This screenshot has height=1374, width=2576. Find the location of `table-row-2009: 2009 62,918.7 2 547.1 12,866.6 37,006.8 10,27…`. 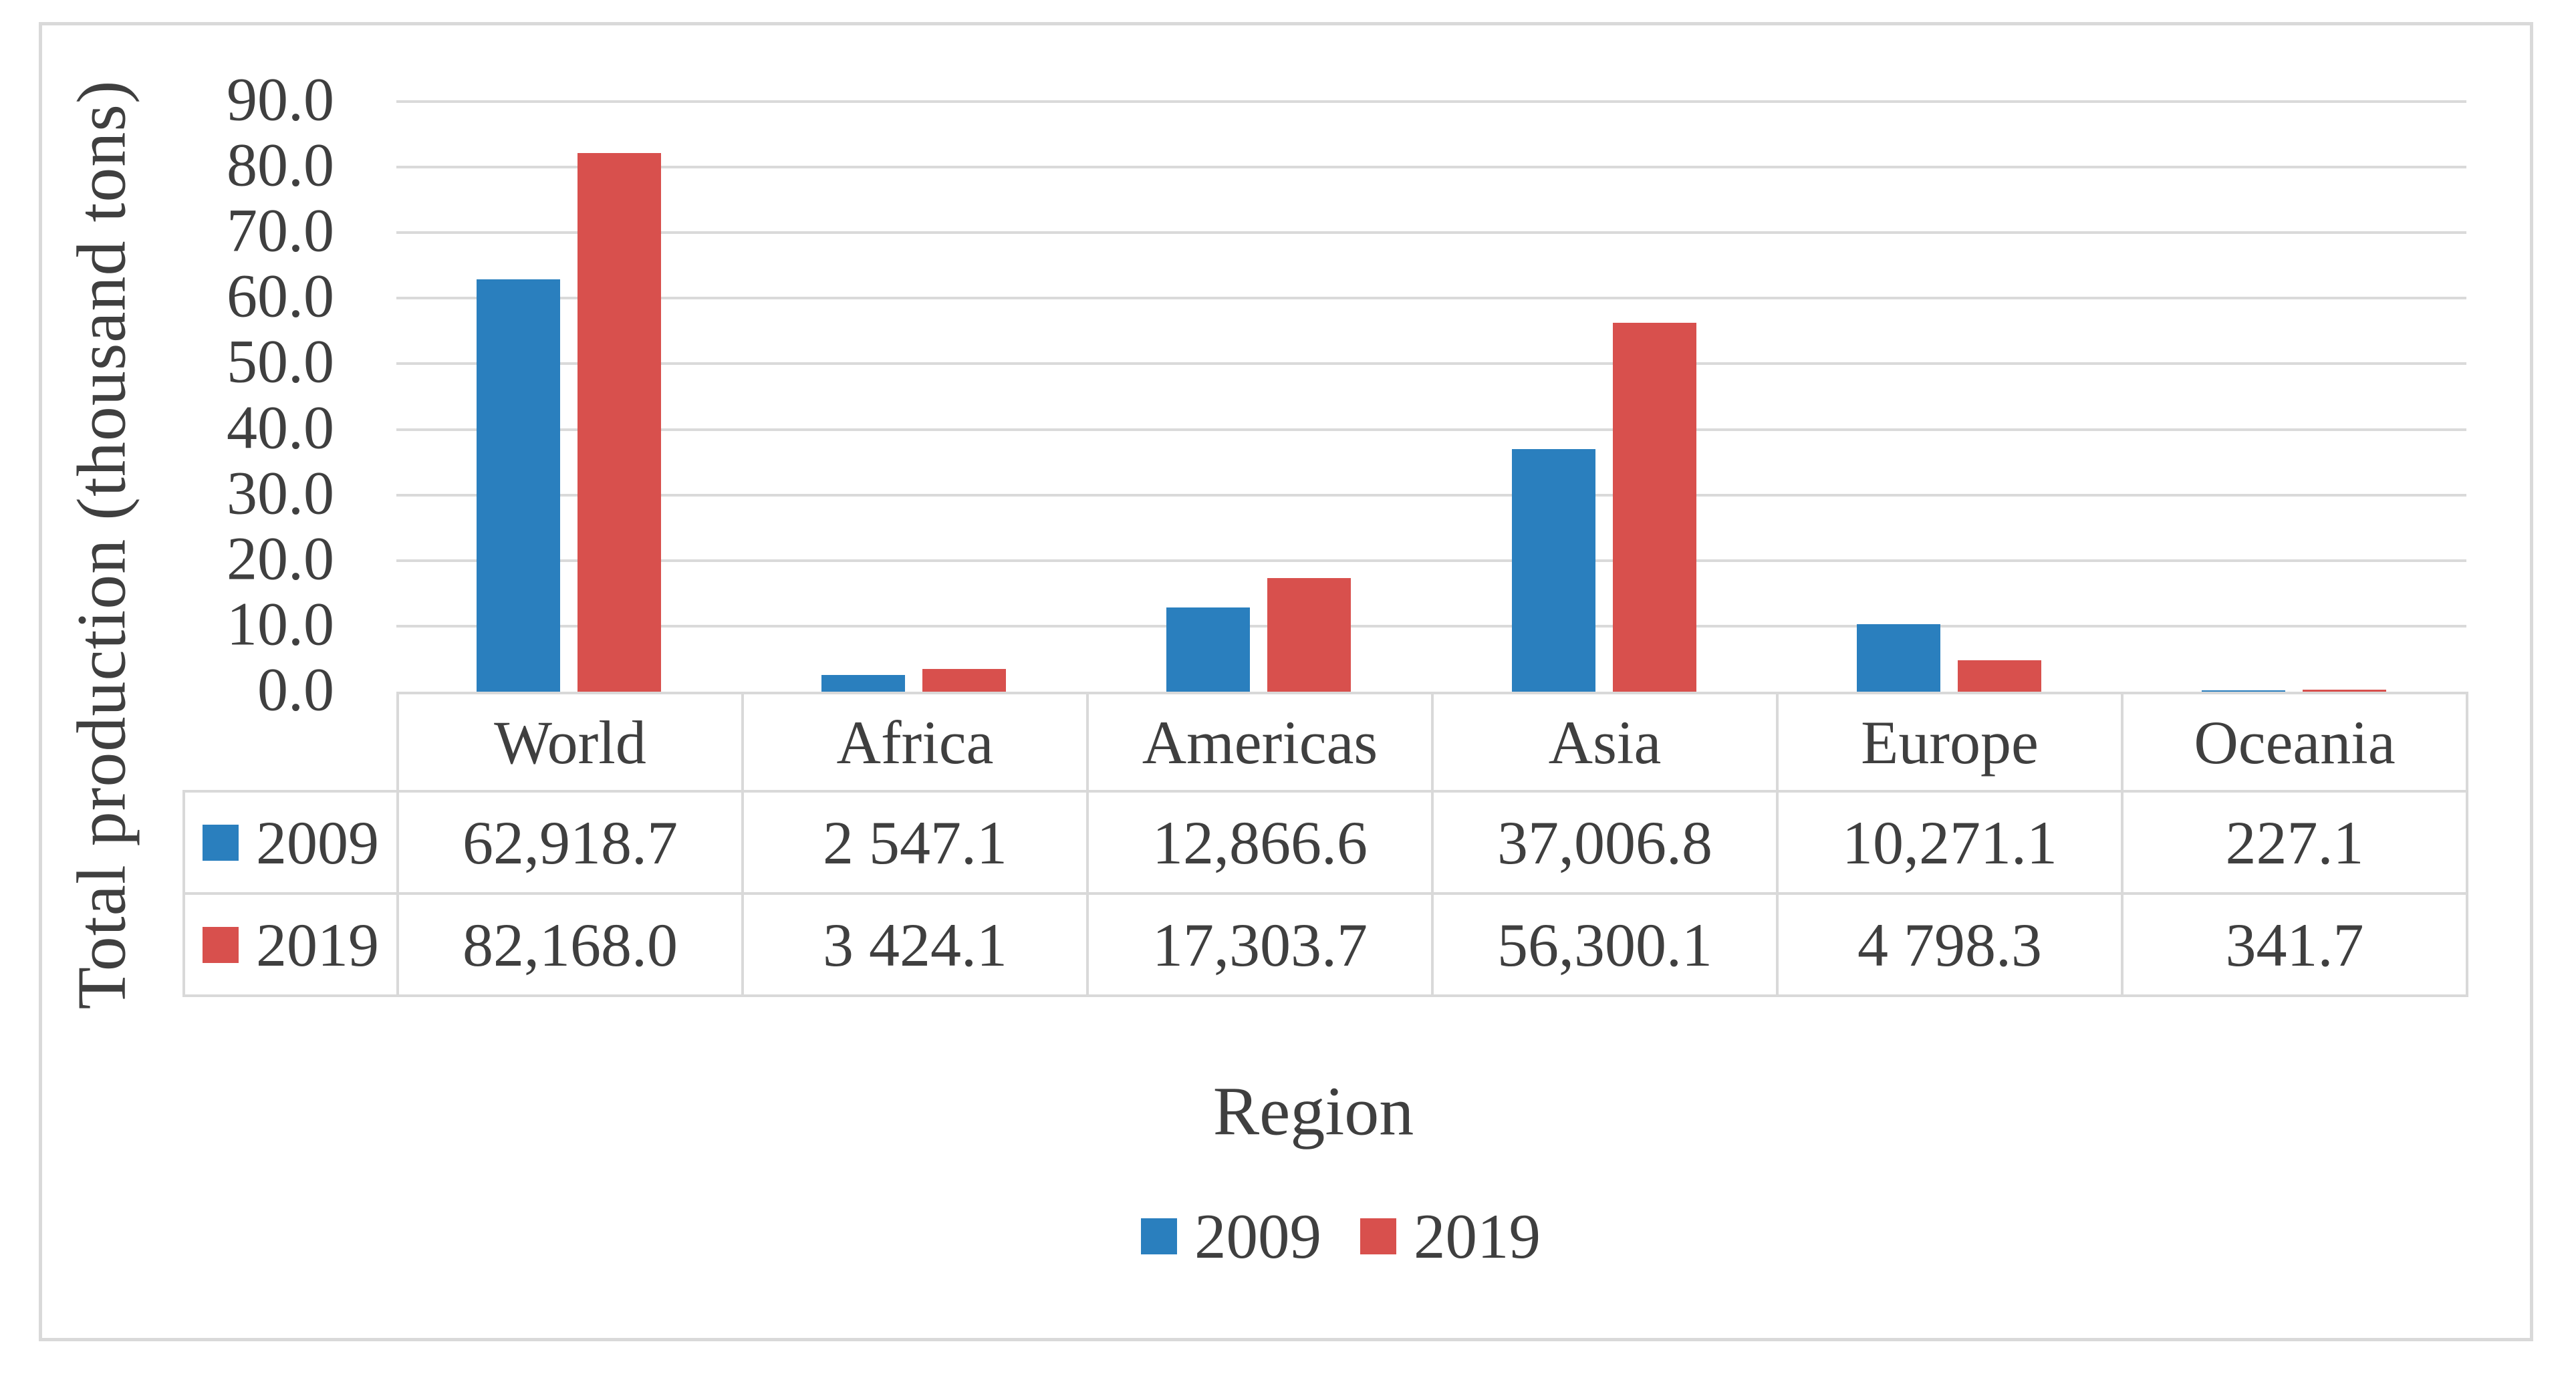

table-row-2009: 2009 62,918.7 2 547.1 12,866.6 37,006.8 10,27… is located at coordinates (1325, 842).